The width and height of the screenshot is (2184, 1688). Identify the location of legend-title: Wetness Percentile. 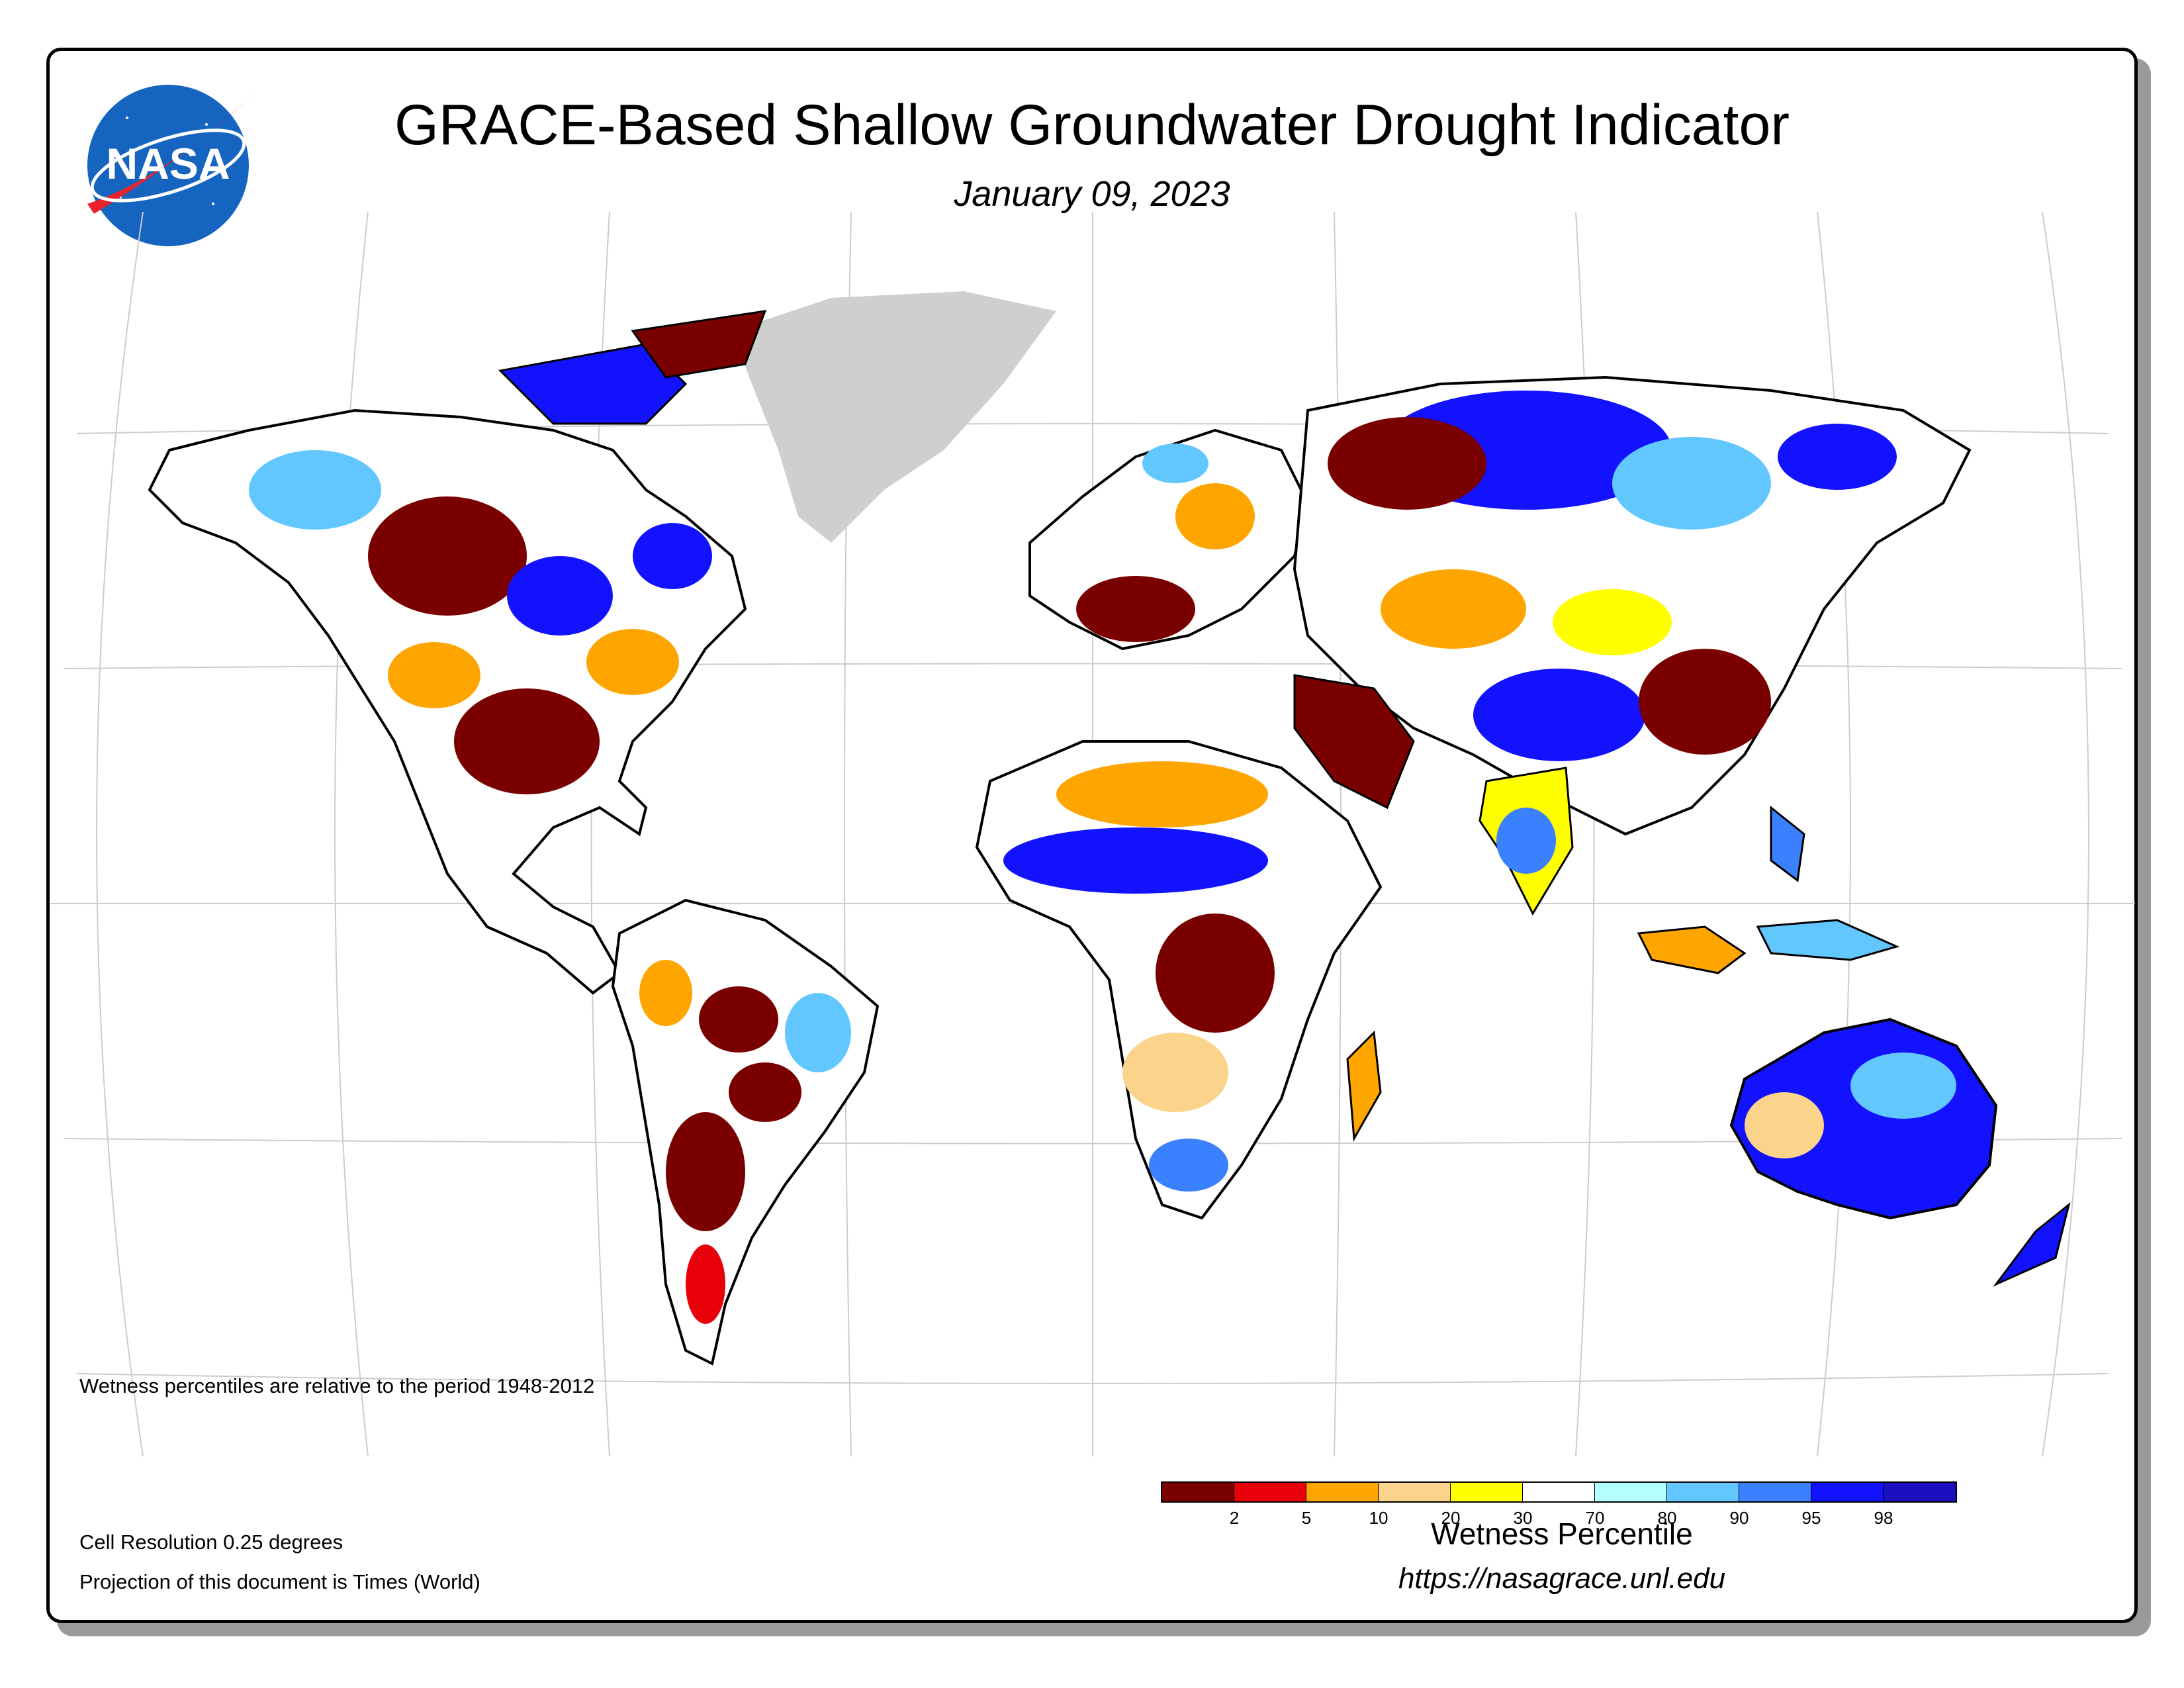
(1562, 1534).